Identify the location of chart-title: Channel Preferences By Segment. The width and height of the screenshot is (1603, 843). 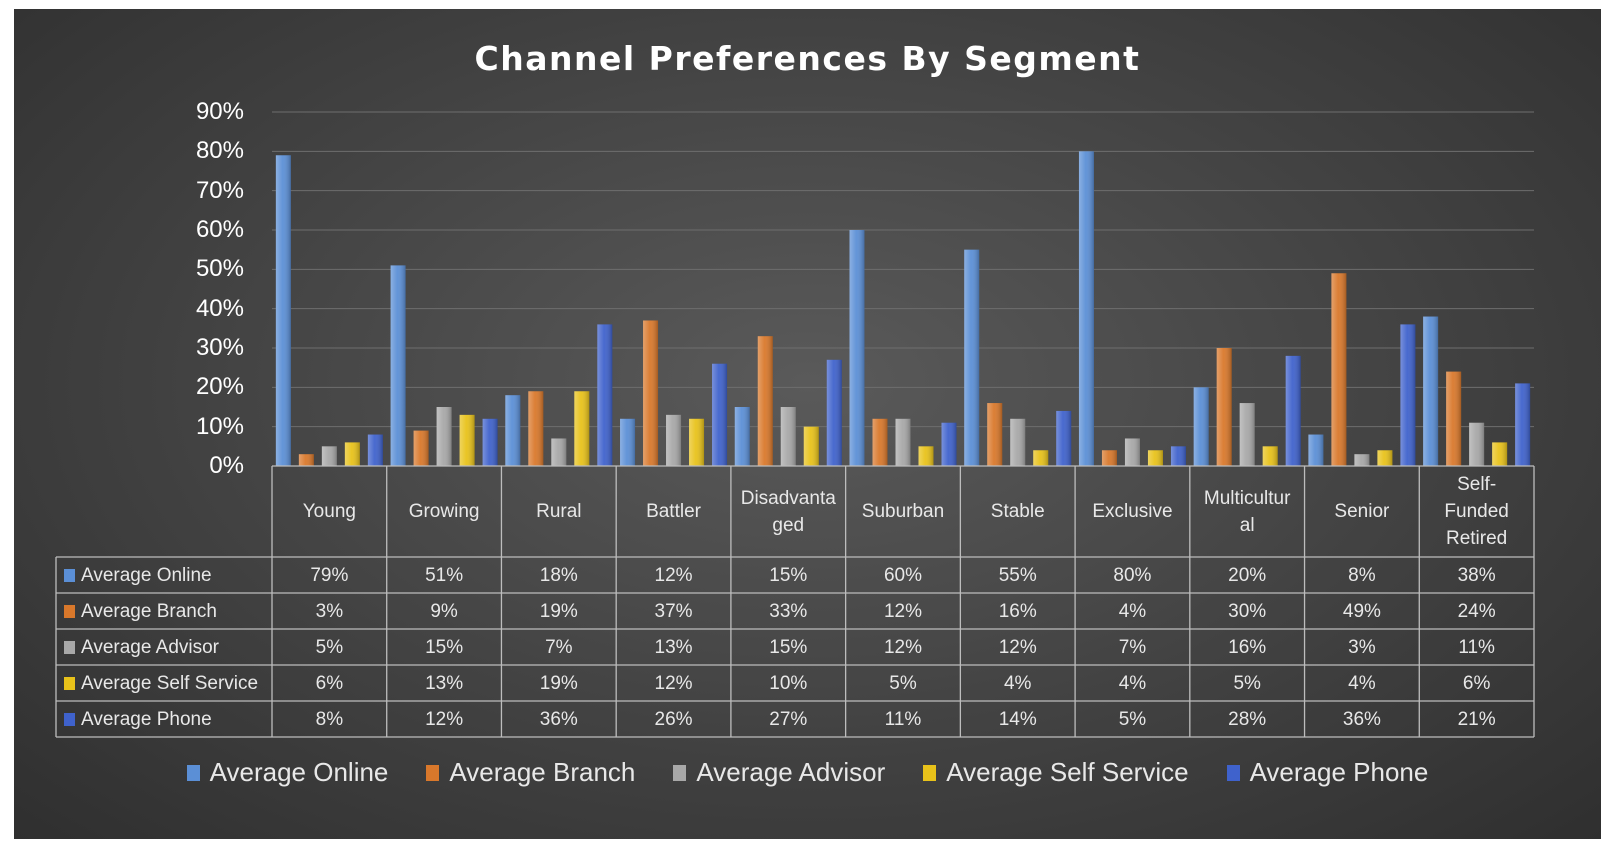
(807, 58).